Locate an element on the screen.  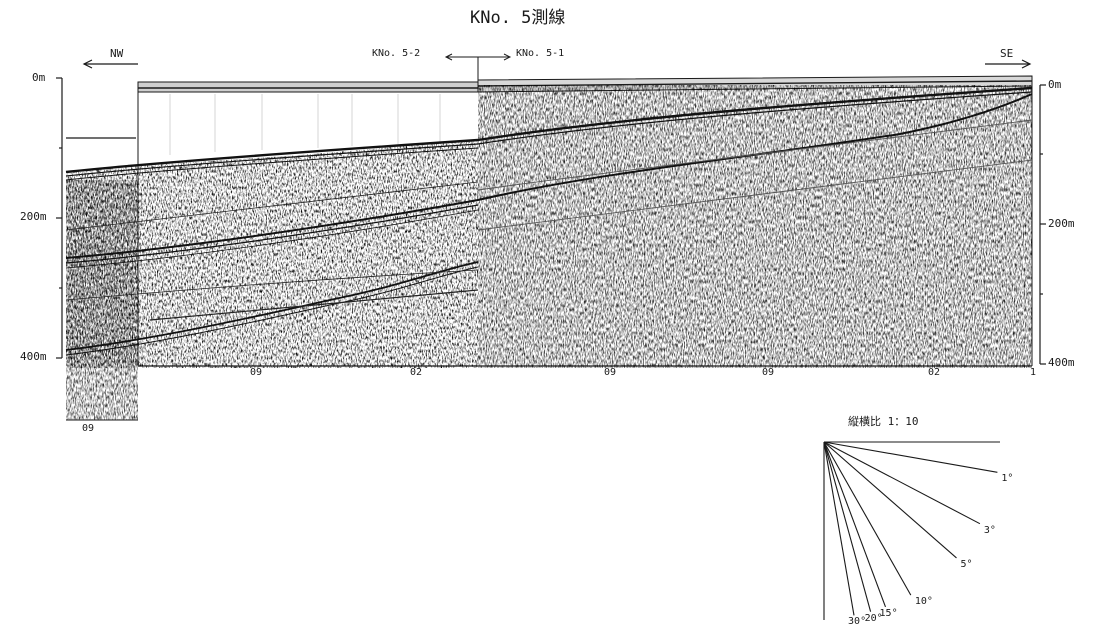
depth-label-right-0m: 0m is located at coordinates (1055, 84).